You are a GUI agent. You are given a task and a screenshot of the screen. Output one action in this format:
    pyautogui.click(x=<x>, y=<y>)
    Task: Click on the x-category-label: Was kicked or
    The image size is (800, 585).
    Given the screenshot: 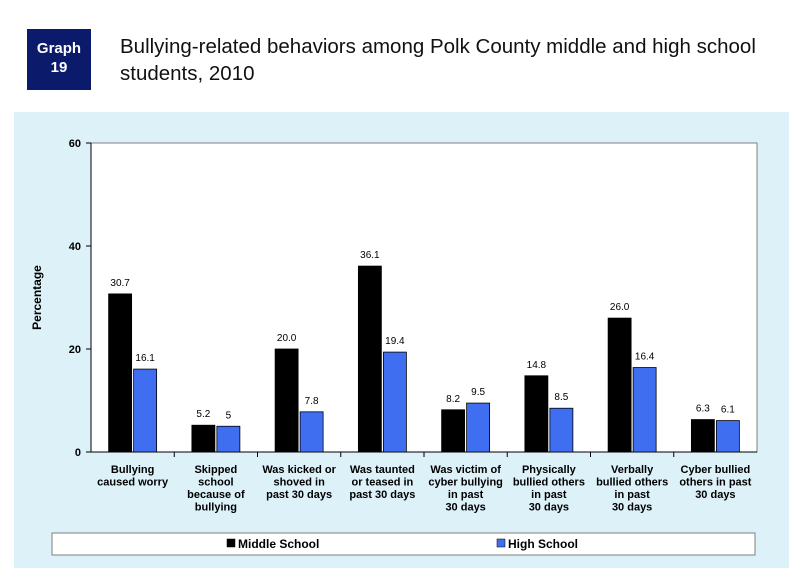 What is the action you would take?
    pyautogui.click(x=299, y=470)
    